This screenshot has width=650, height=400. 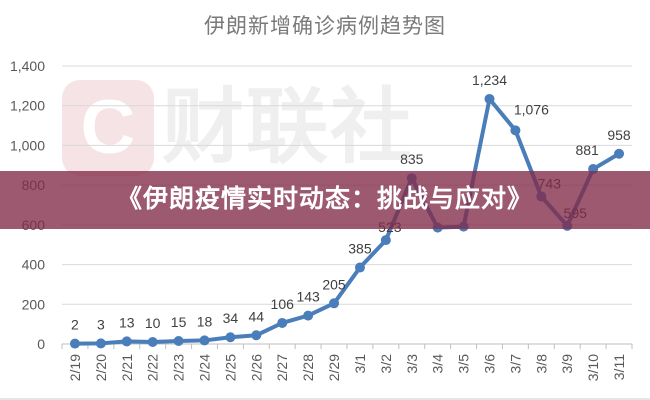 What do you see at coordinates (490, 364) in the screenshot?
I see `x-tick-label: 3/6` at bounding box center [490, 364].